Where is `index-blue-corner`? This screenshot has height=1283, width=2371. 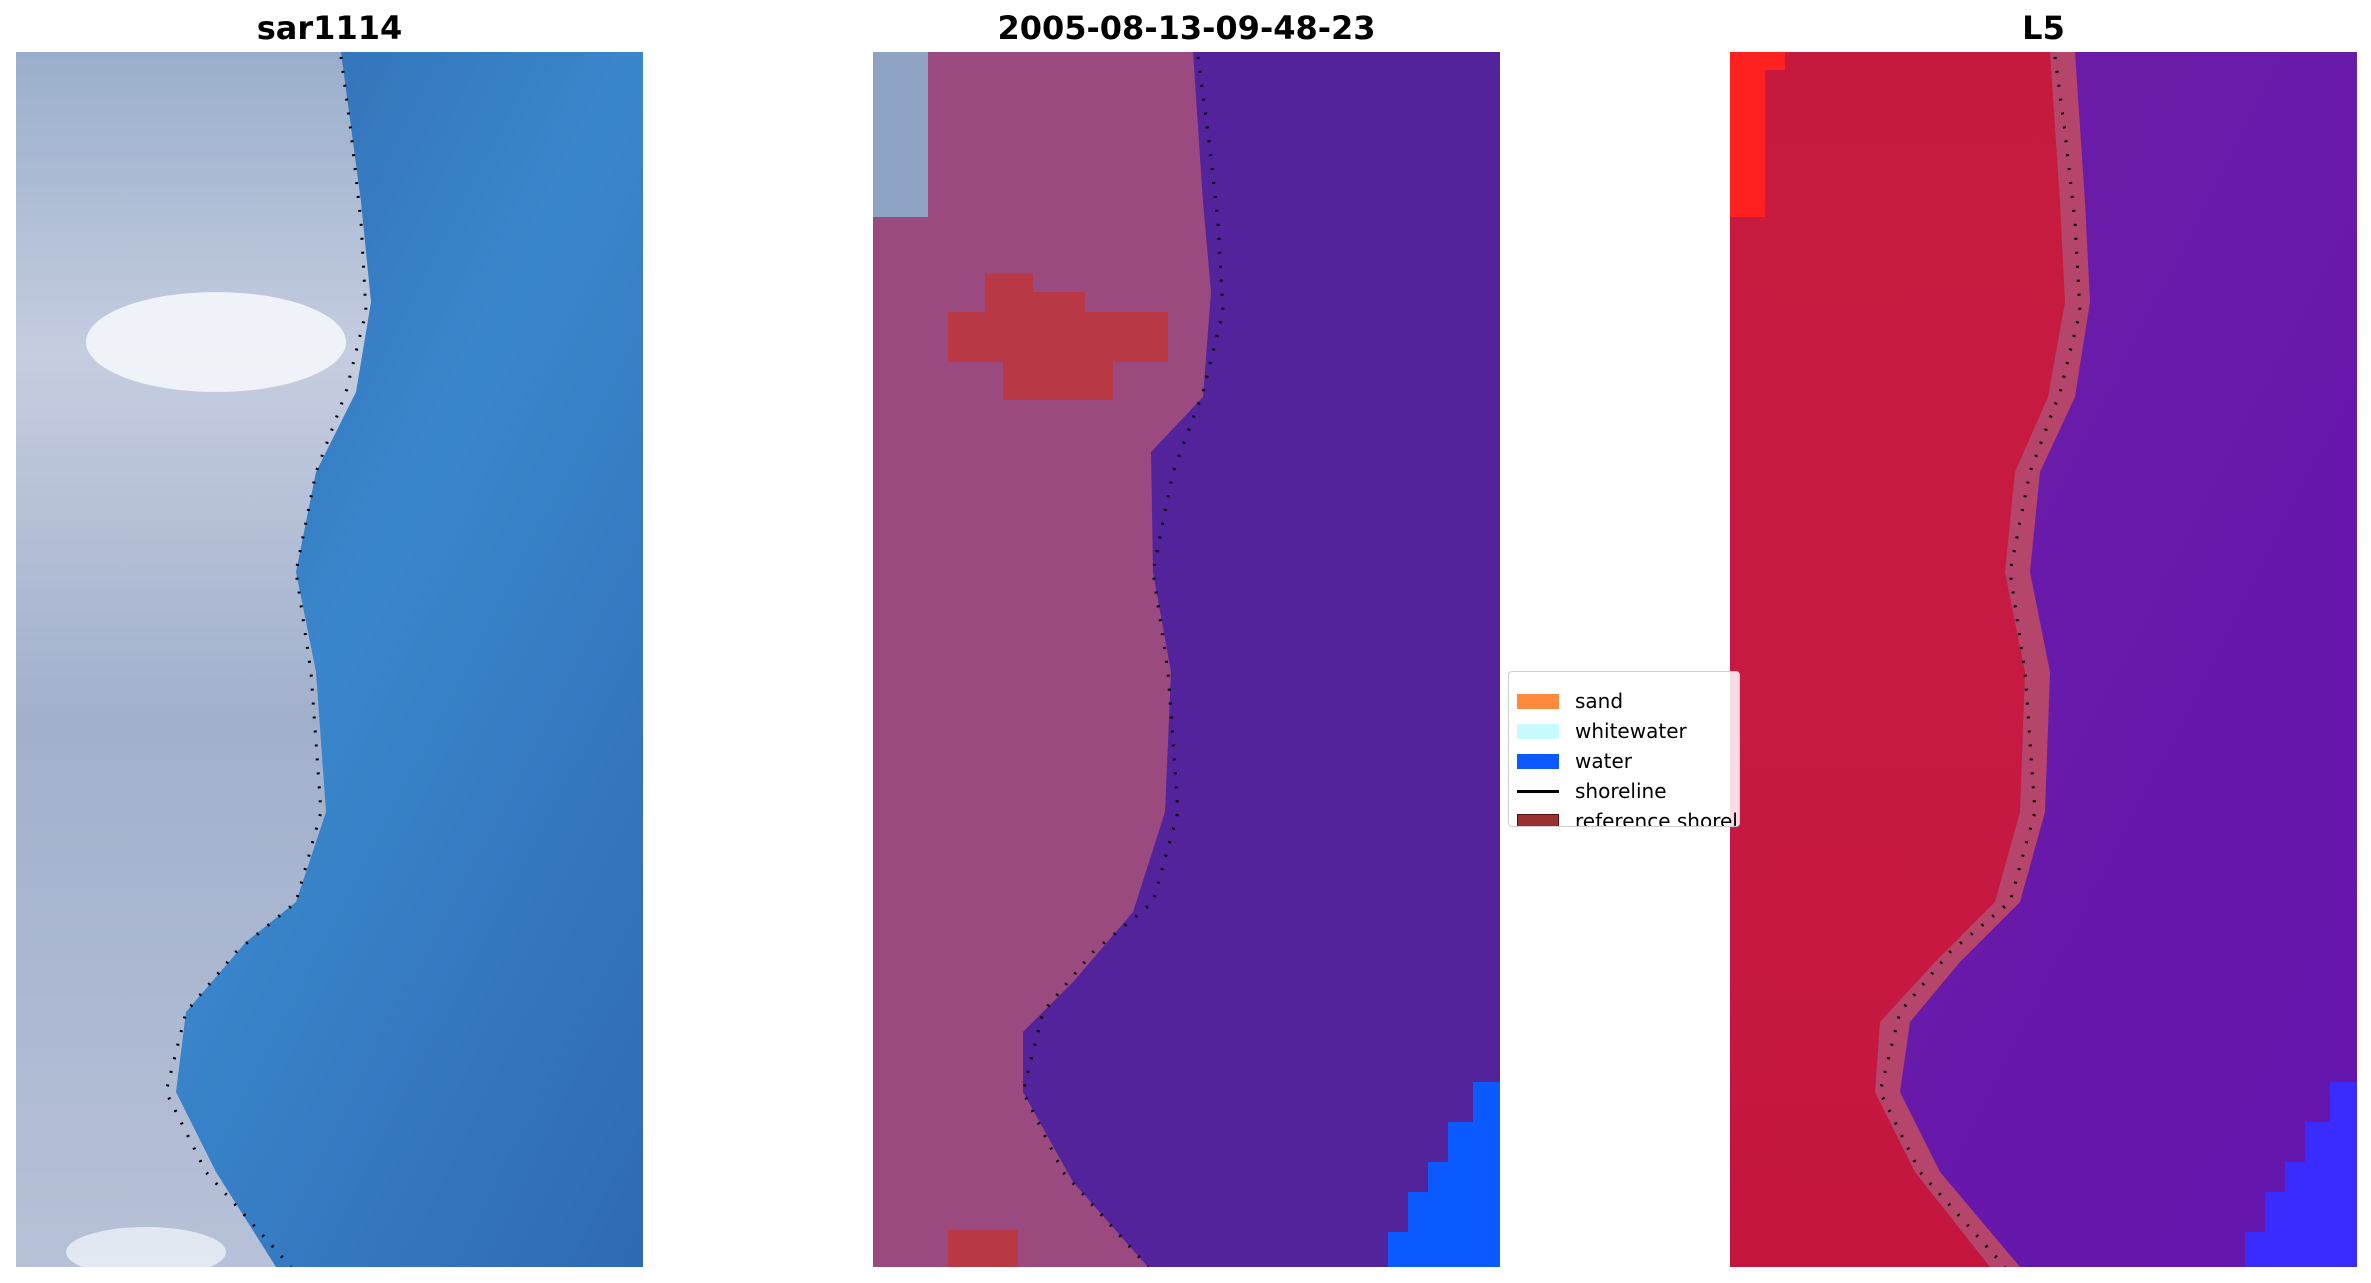 index-blue-corner is located at coordinates (2301, 1174).